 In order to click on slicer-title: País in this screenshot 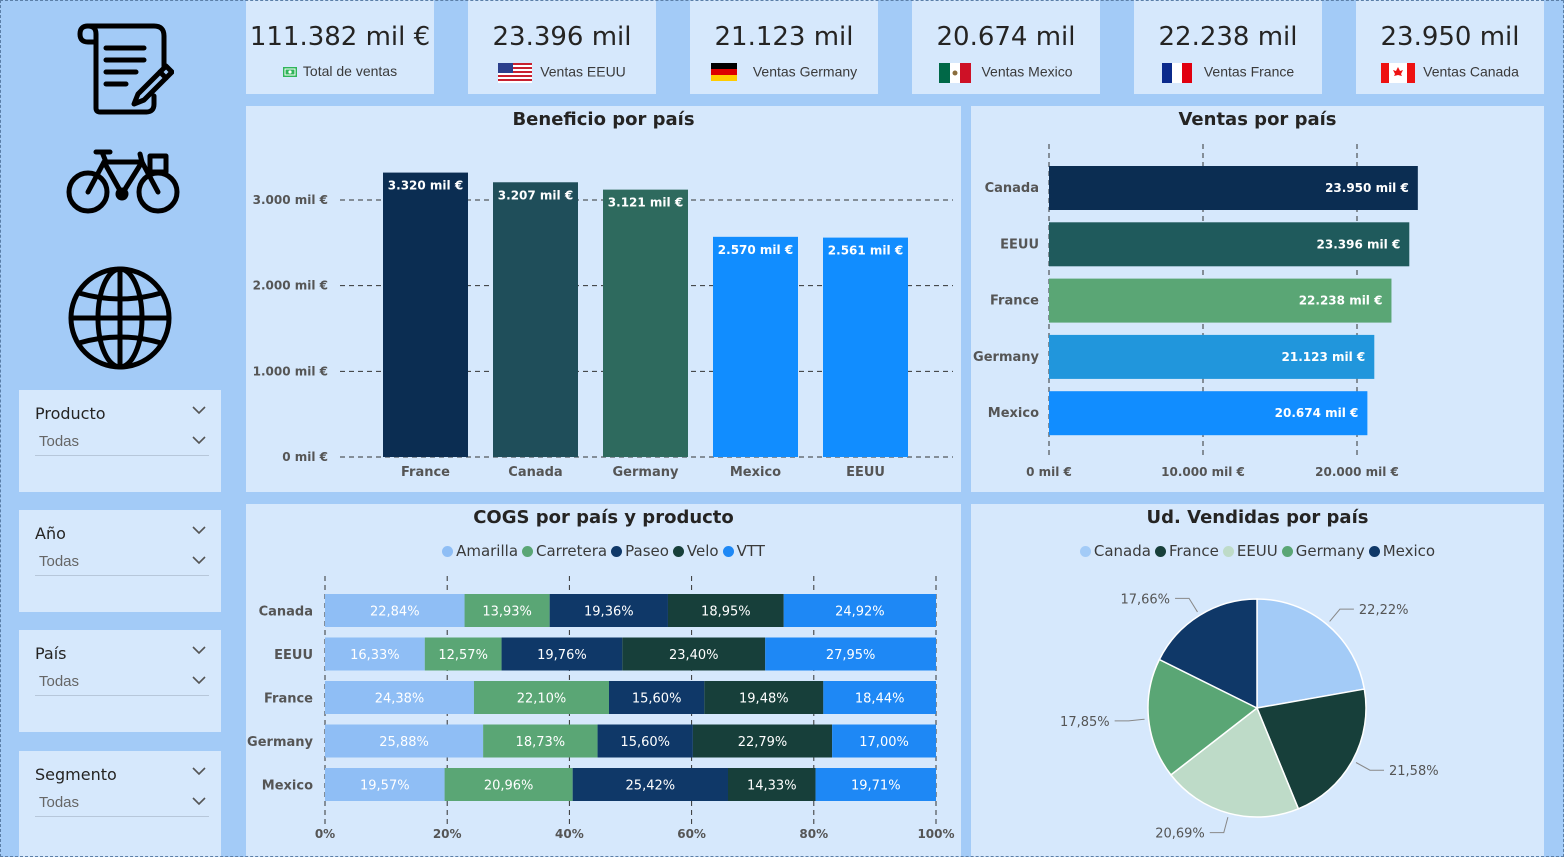, I will do `click(51, 653)`.